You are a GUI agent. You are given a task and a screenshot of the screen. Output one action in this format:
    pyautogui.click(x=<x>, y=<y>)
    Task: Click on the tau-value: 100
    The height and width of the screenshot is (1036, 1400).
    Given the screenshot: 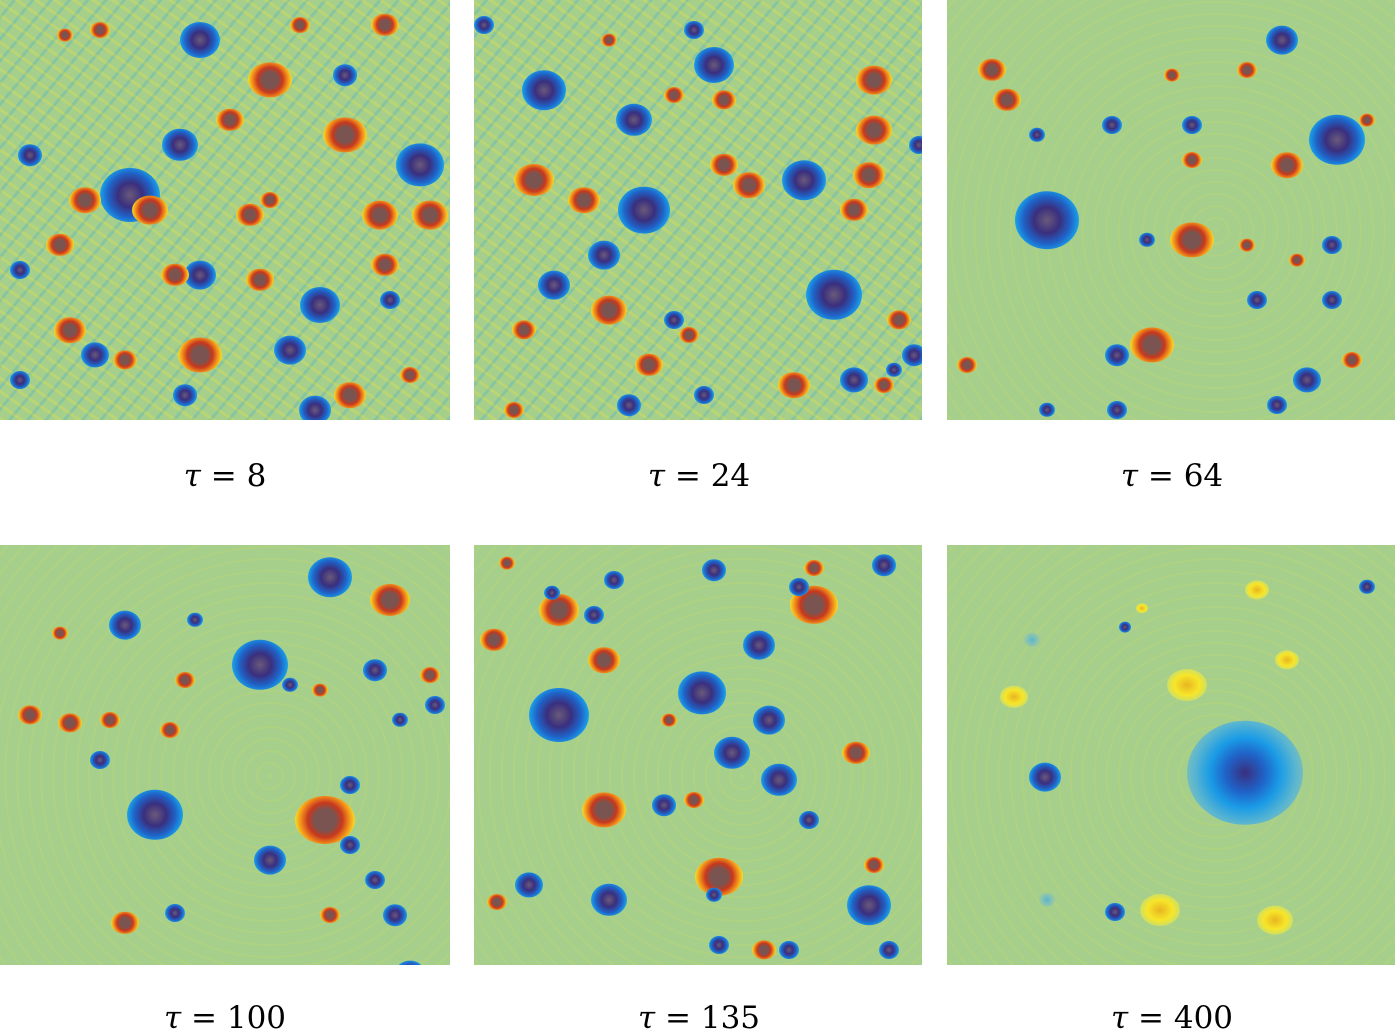 What is the action you would take?
    pyautogui.click(x=256, y=1018)
    